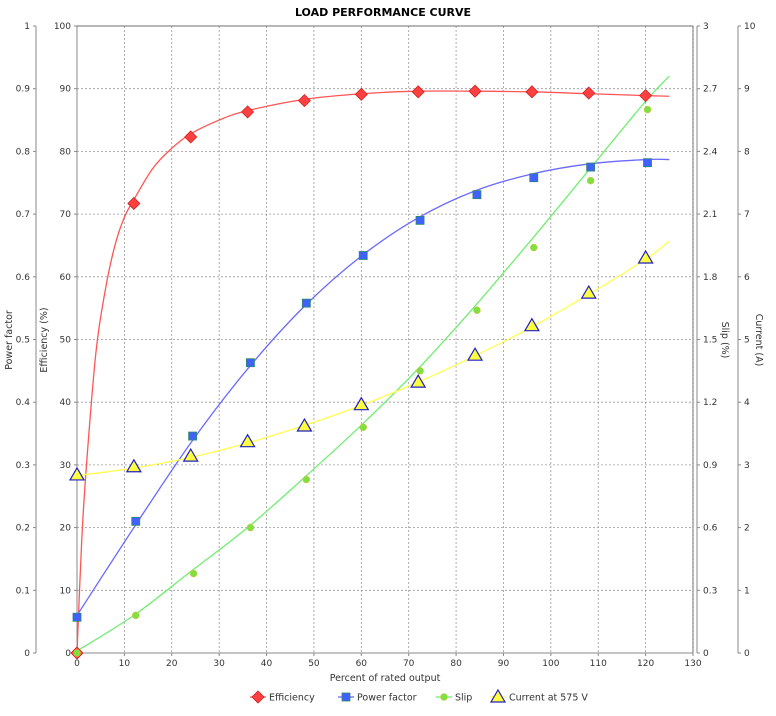 This screenshot has height=716, width=776. Describe the element at coordinates (68, 654) in the screenshot. I see `eff-tick-label: 0` at that location.